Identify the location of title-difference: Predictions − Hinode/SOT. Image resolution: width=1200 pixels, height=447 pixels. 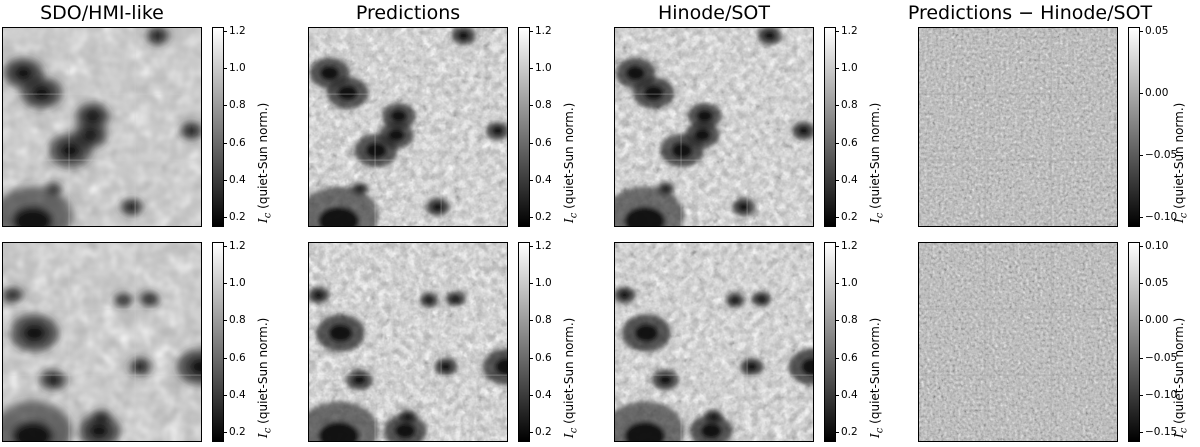
(1030, 13).